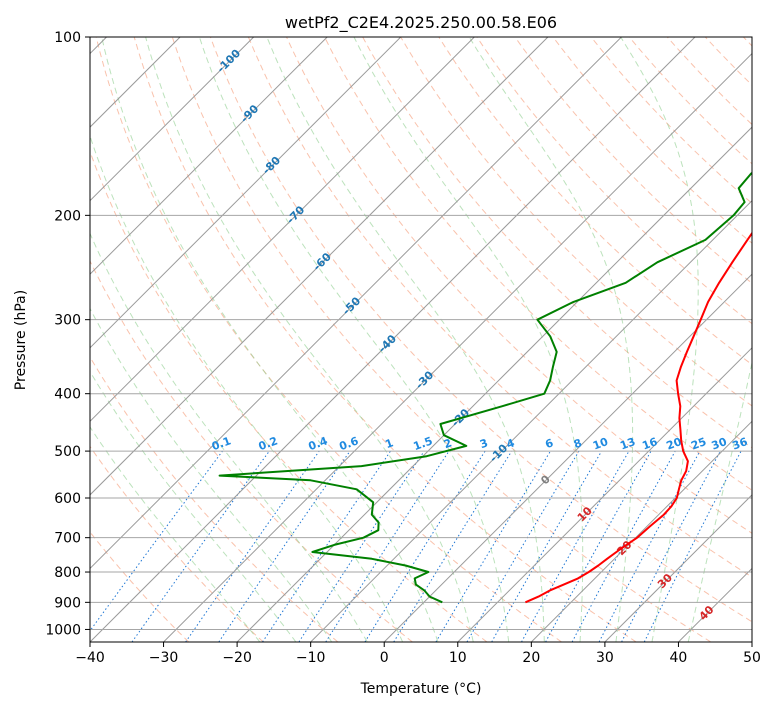  What do you see at coordinates (531, 658) in the screenshot?
I see `x-tick-label: 20` at bounding box center [531, 658].